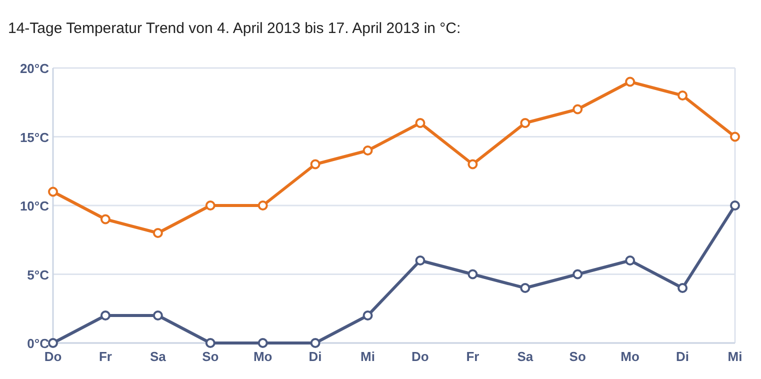 The height and width of the screenshot is (379, 761). Describe the element at coordinates (38, 343) in the screenshot. I see `y-tick-label: 0°C` at that location.